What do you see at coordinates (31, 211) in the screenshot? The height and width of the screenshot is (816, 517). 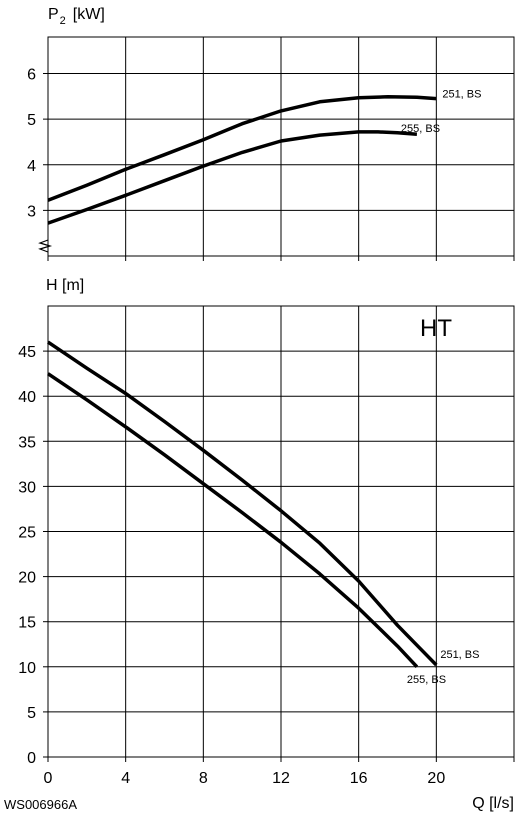 I see `power-ytick-label: 3` at bounding box center [31, 211].